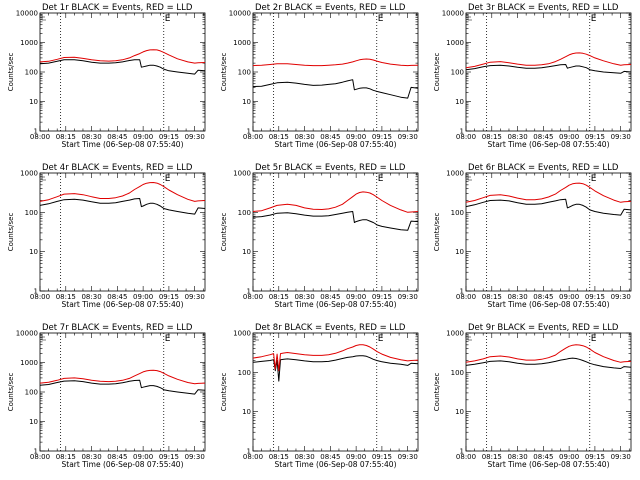 Image resolution: width=640 pixels, height=480 pixels. I want to click on chart-title: Det 1r BLACK = Events, RED = LLD, so click(117, 8).